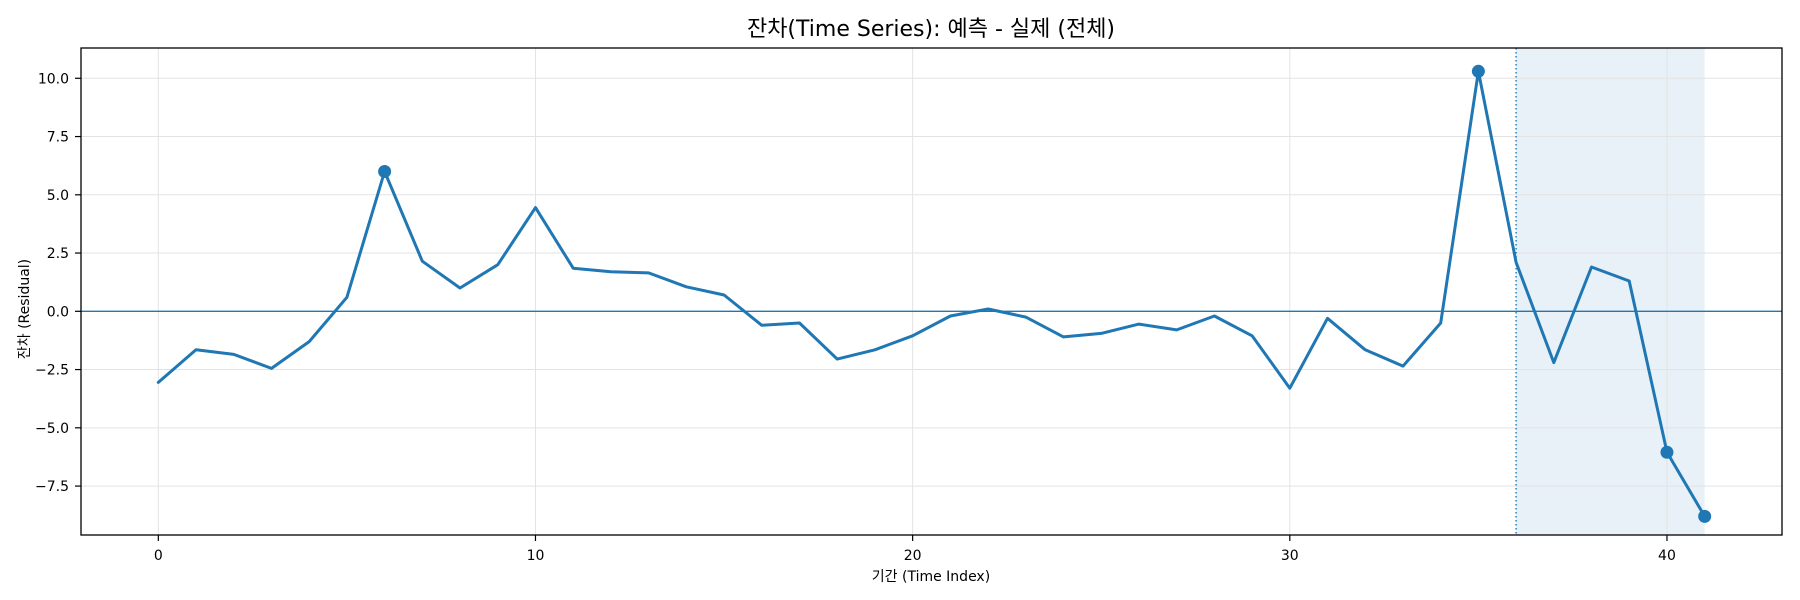  I want to click on y-tick-label: 10.0, so click(53, 79).